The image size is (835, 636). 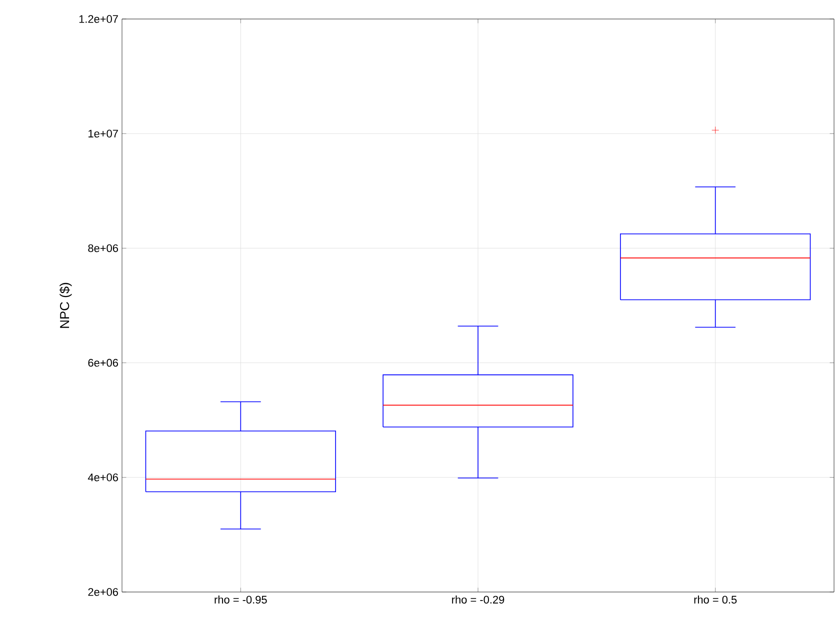 I want to click on y-tick-label: 8e+06, so click(x=103, y=248).